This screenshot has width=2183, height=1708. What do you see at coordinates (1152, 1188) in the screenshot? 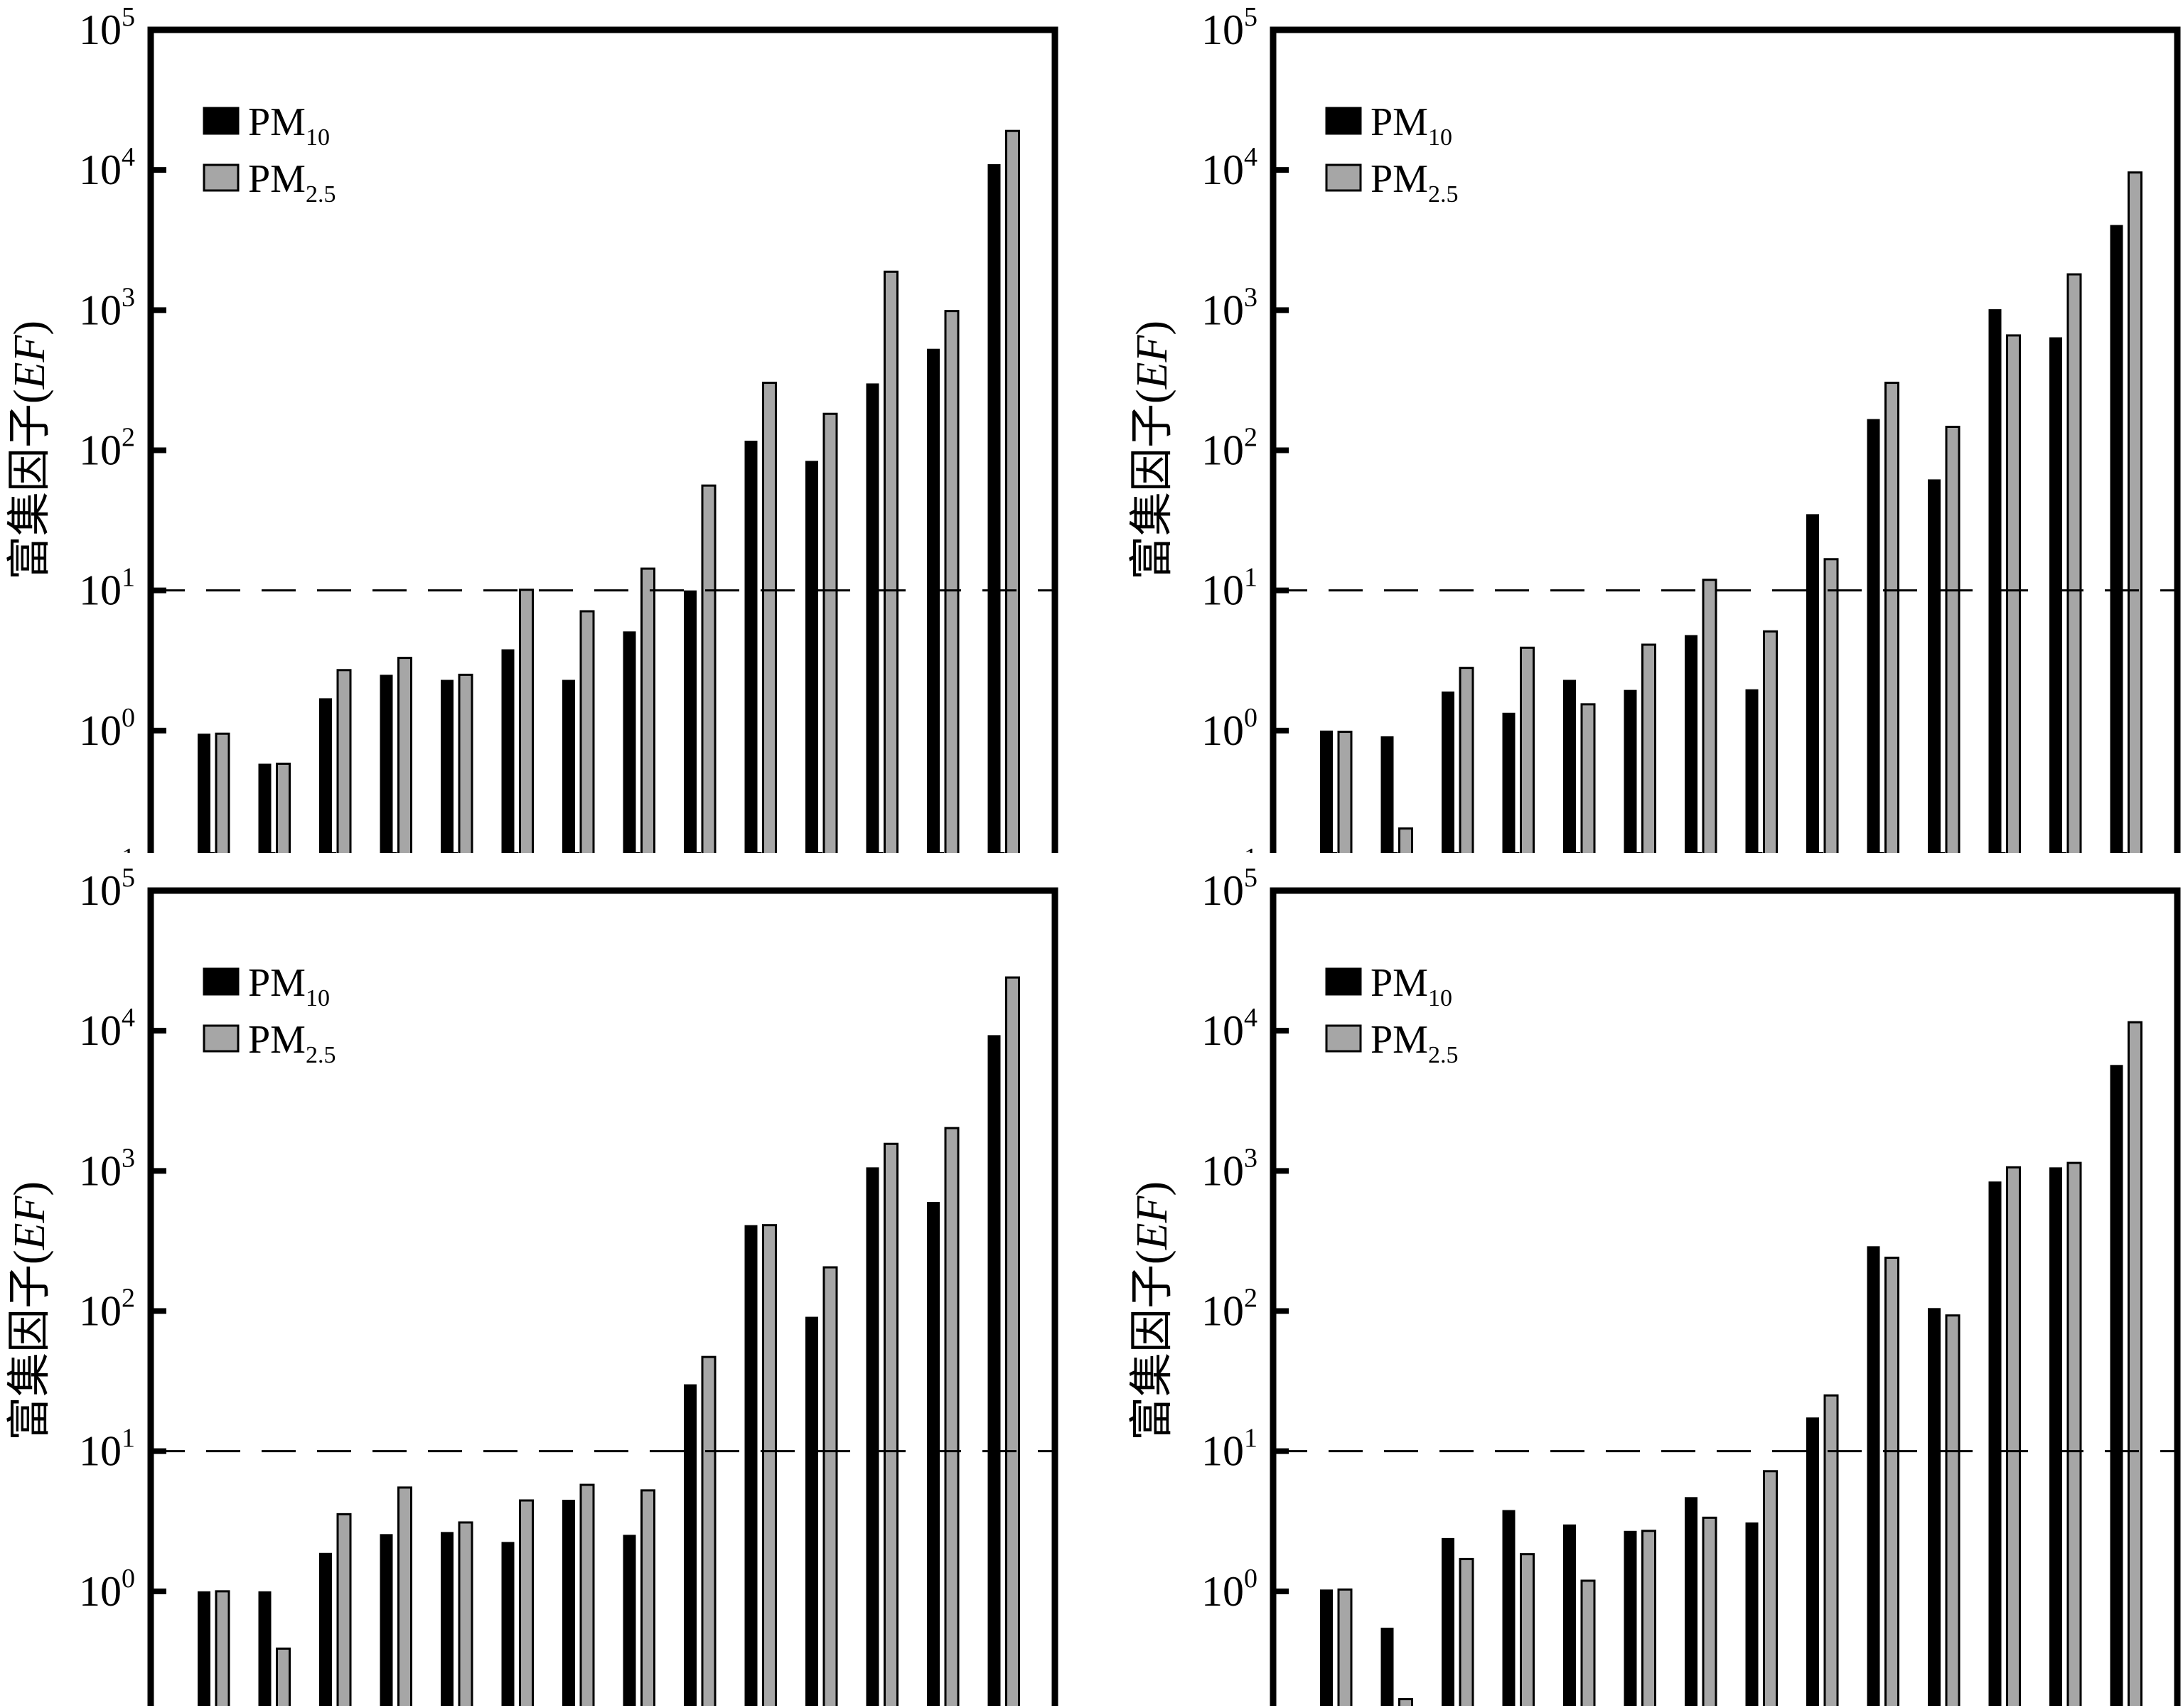
I see `y-axis-label-part: )` at bounding box center [1152, 1188].